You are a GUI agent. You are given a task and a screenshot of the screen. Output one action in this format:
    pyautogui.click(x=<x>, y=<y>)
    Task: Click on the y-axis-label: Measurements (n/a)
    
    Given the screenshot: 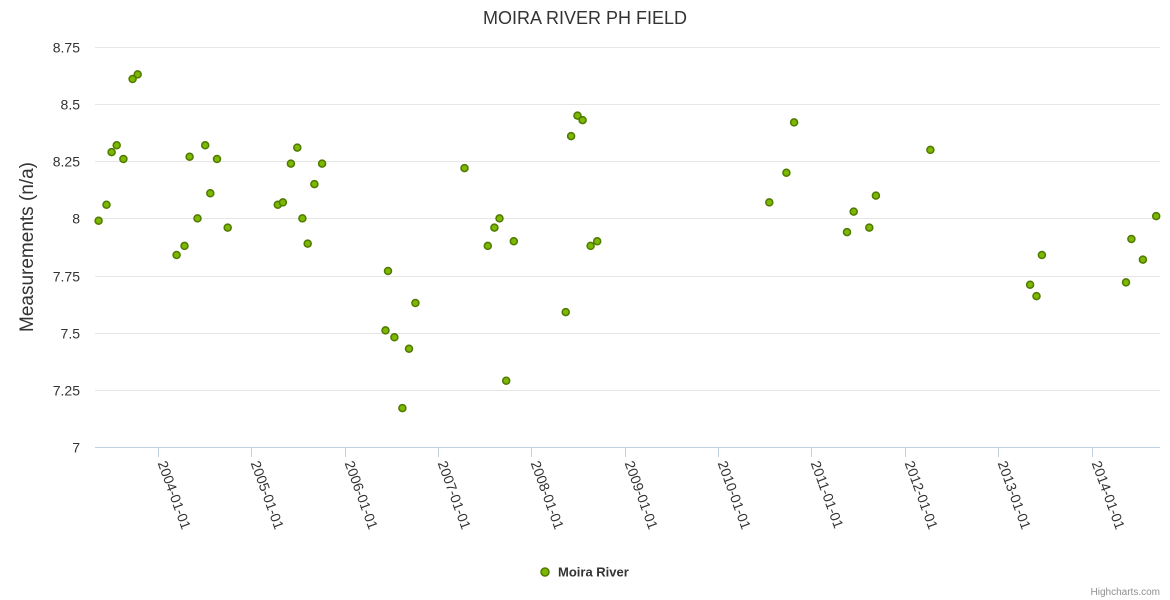 What is the action you would take?
    pyautogui.click(x=27, y=247)
    